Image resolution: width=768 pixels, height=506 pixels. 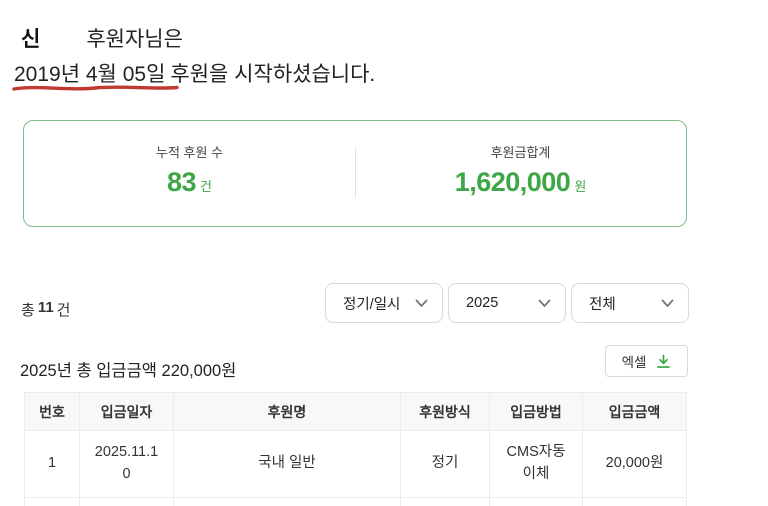 I want to click on cumulative-count-value: 83, so click(x=181, y=182).